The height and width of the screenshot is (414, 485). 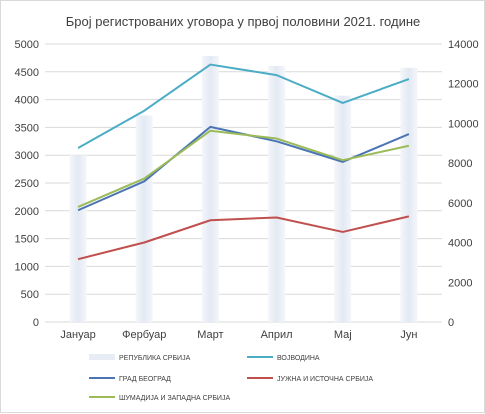 I want to click on left-axis-tick-label: 1000, so click(x=27, y=267).